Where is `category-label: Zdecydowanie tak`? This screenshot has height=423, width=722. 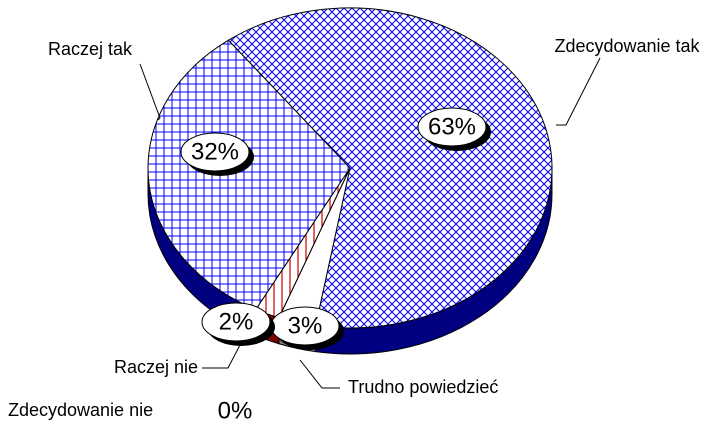 category-label: Zdecydowanie tak is located at coordinates (627, 46).